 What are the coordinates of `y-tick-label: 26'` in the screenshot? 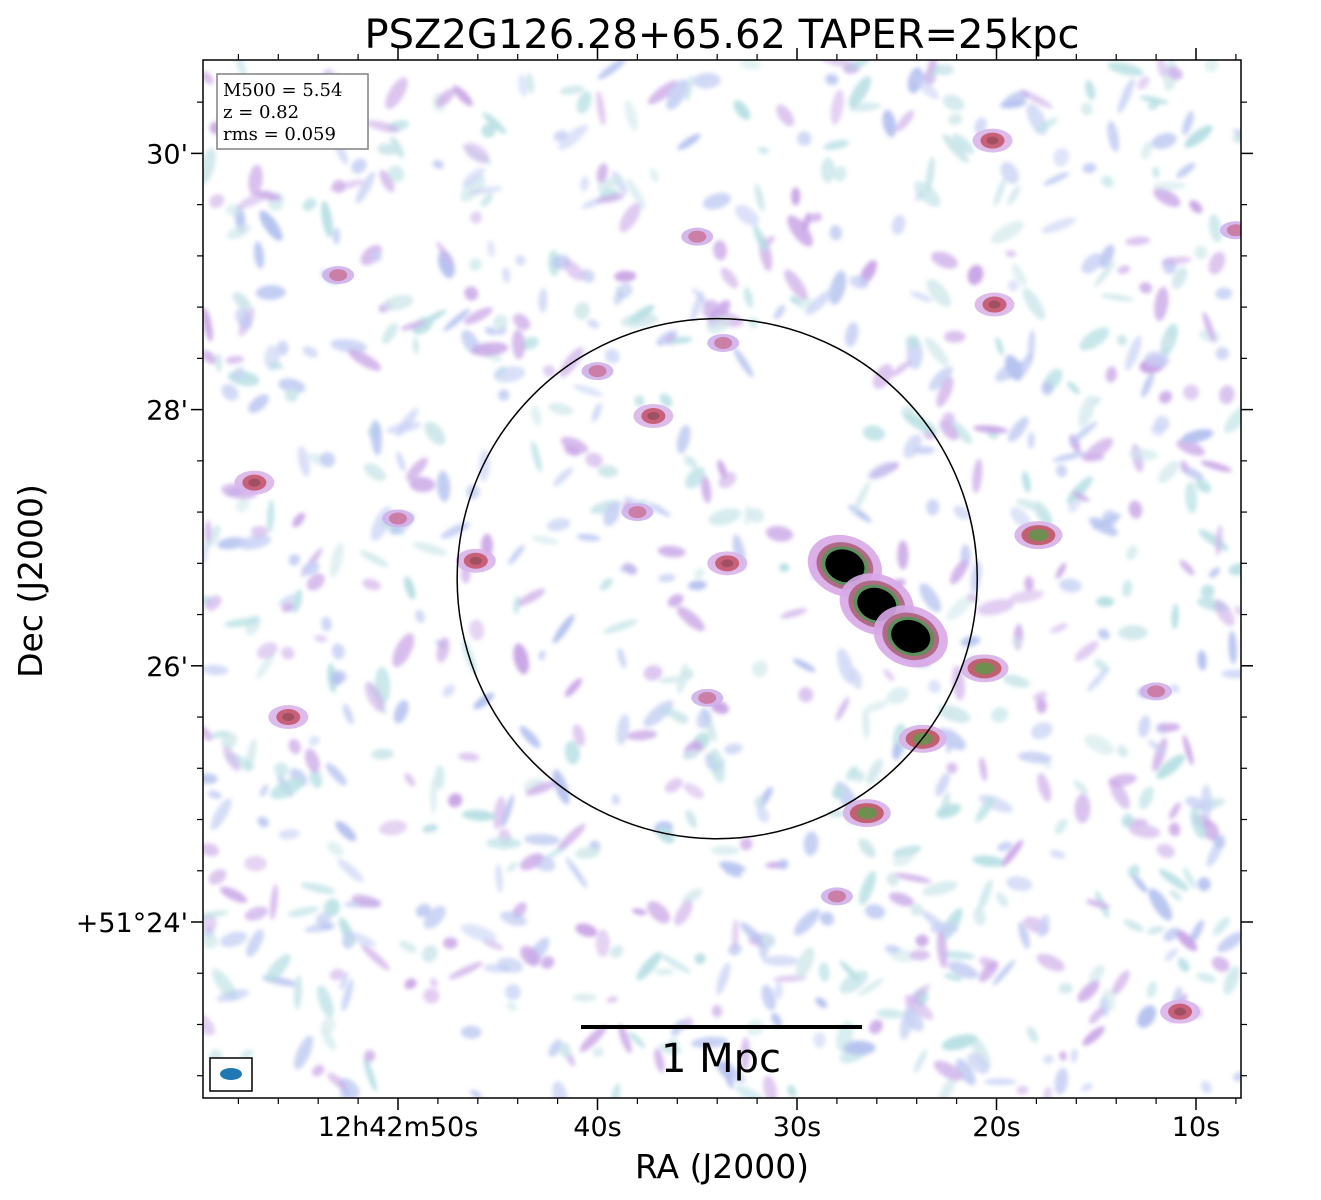 It's located at (167, 667).